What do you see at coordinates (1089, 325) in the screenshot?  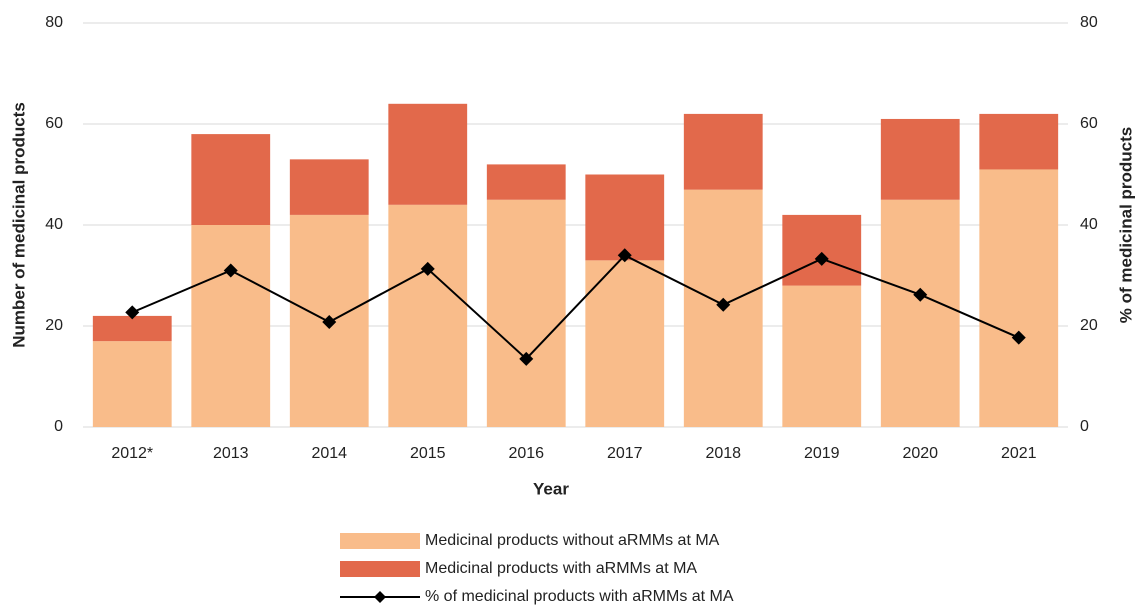 I see `y2-tick-label: 20` at bounding box center [1089, 325].